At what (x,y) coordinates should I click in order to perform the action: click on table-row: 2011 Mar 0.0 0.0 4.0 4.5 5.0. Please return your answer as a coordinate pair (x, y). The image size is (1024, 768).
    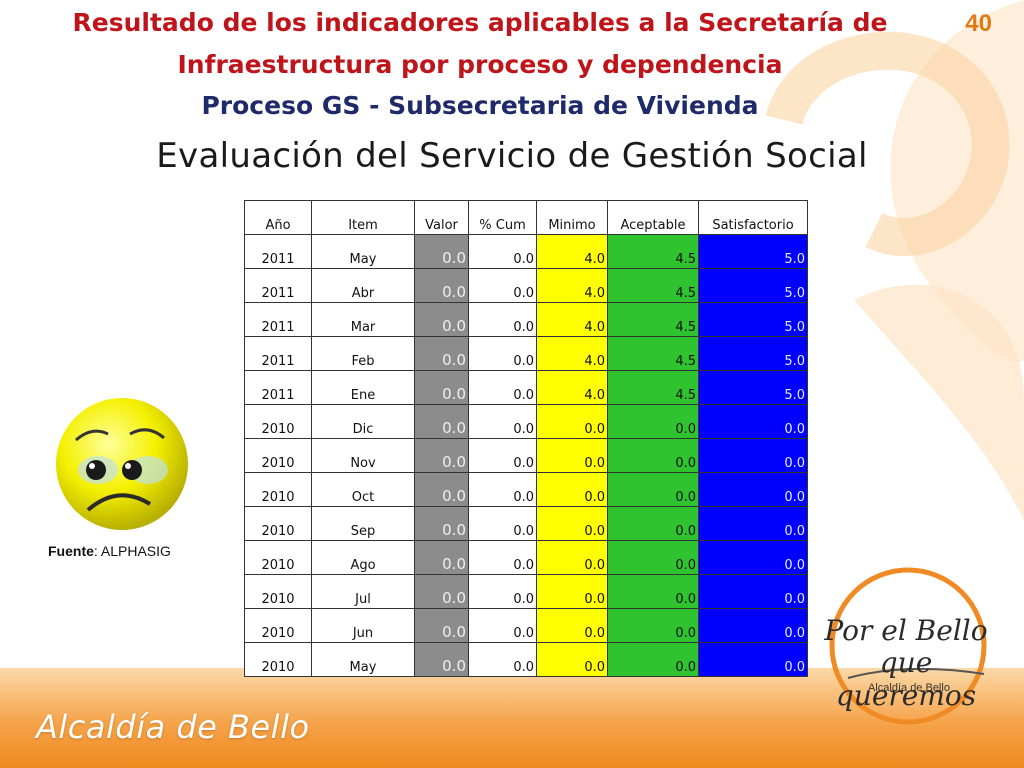
    Looking at the image, I should click on (526, 319).